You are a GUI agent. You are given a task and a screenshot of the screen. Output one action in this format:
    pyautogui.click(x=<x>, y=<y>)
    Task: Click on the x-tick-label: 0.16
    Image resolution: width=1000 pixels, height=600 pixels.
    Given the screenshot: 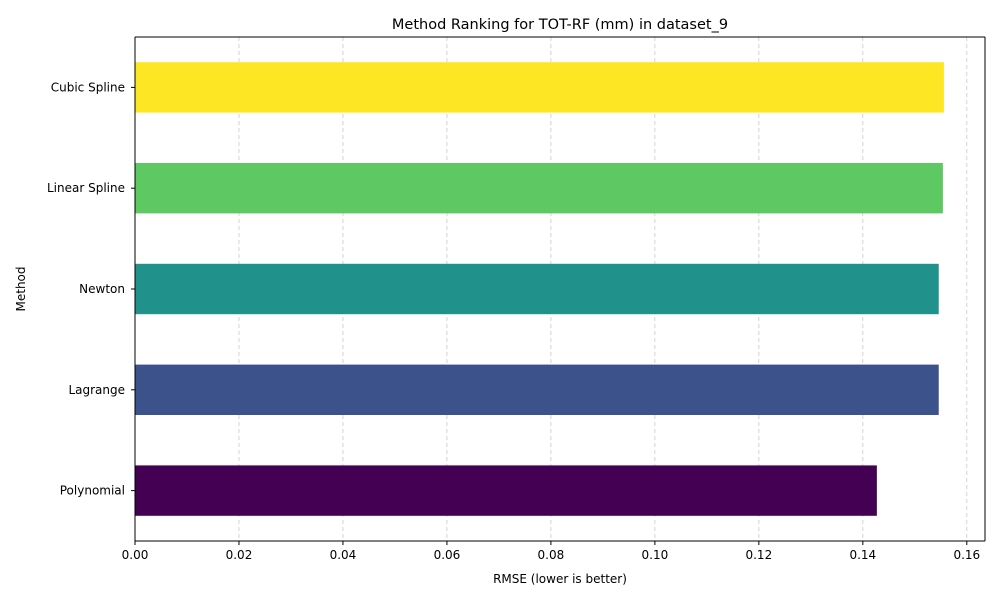 What is the action you would take?
    pyautogui.click(x=966, y=555)
    